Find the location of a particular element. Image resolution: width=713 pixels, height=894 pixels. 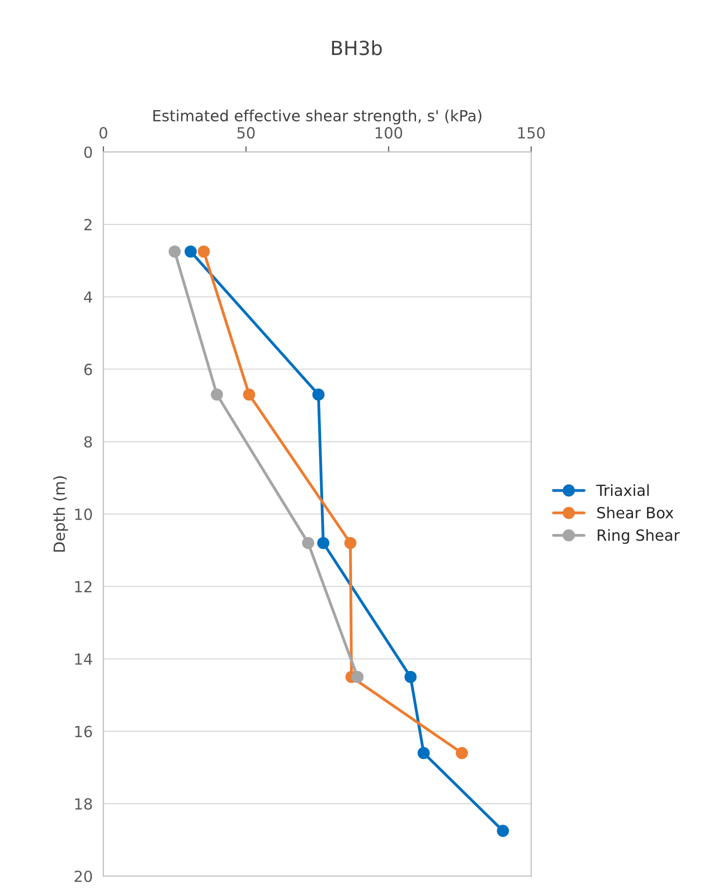

y-tick-label: 10 is located at coordinates (83, 514).